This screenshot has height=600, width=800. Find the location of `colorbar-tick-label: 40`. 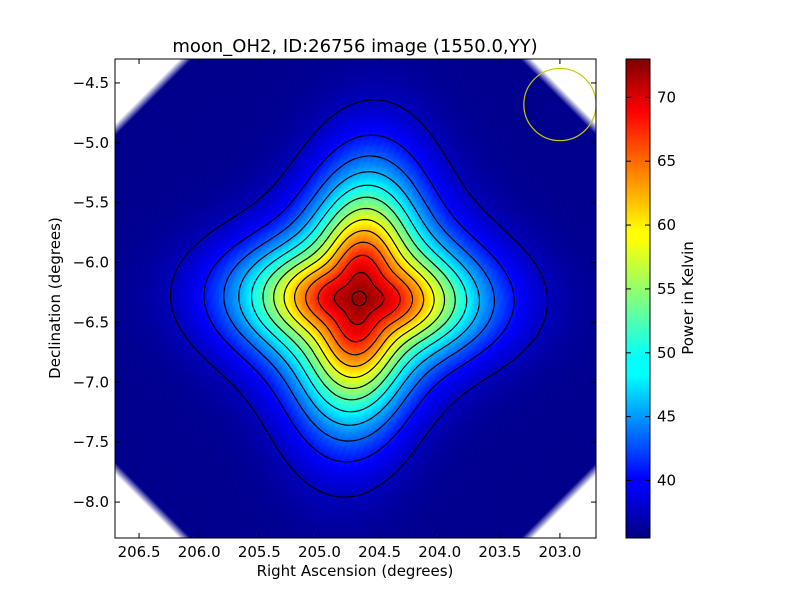

colorbar-tick-label: 40 is located at coordinates (666, 481).